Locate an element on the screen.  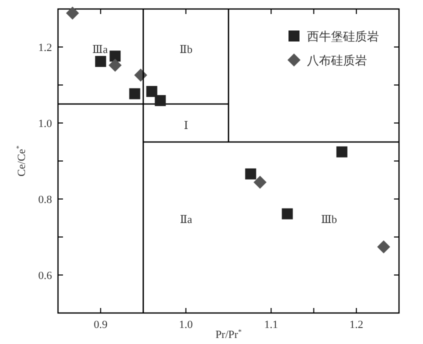
x-tick-label: 1.2 is located at coordinates (357, 325).